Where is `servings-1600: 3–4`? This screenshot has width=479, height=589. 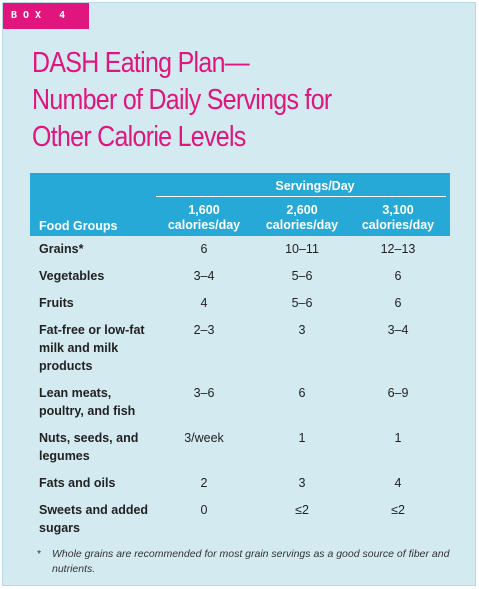 servings-1600: 3–4 is located at coordinates (204, 276).